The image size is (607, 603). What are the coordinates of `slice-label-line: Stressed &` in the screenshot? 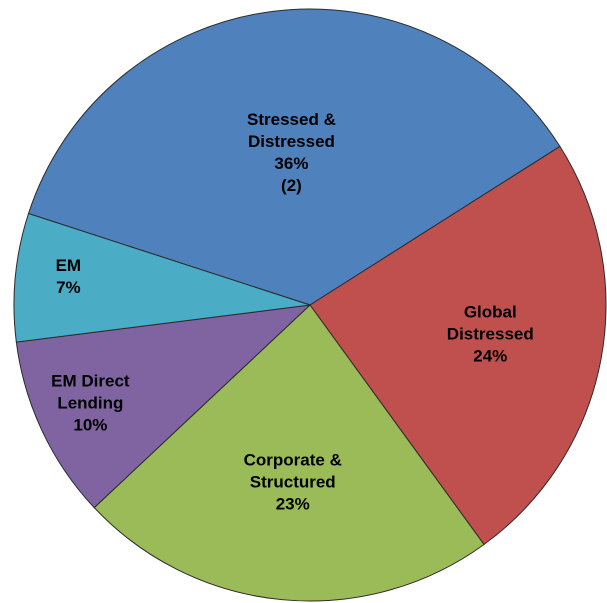 It's located at (291, 119).